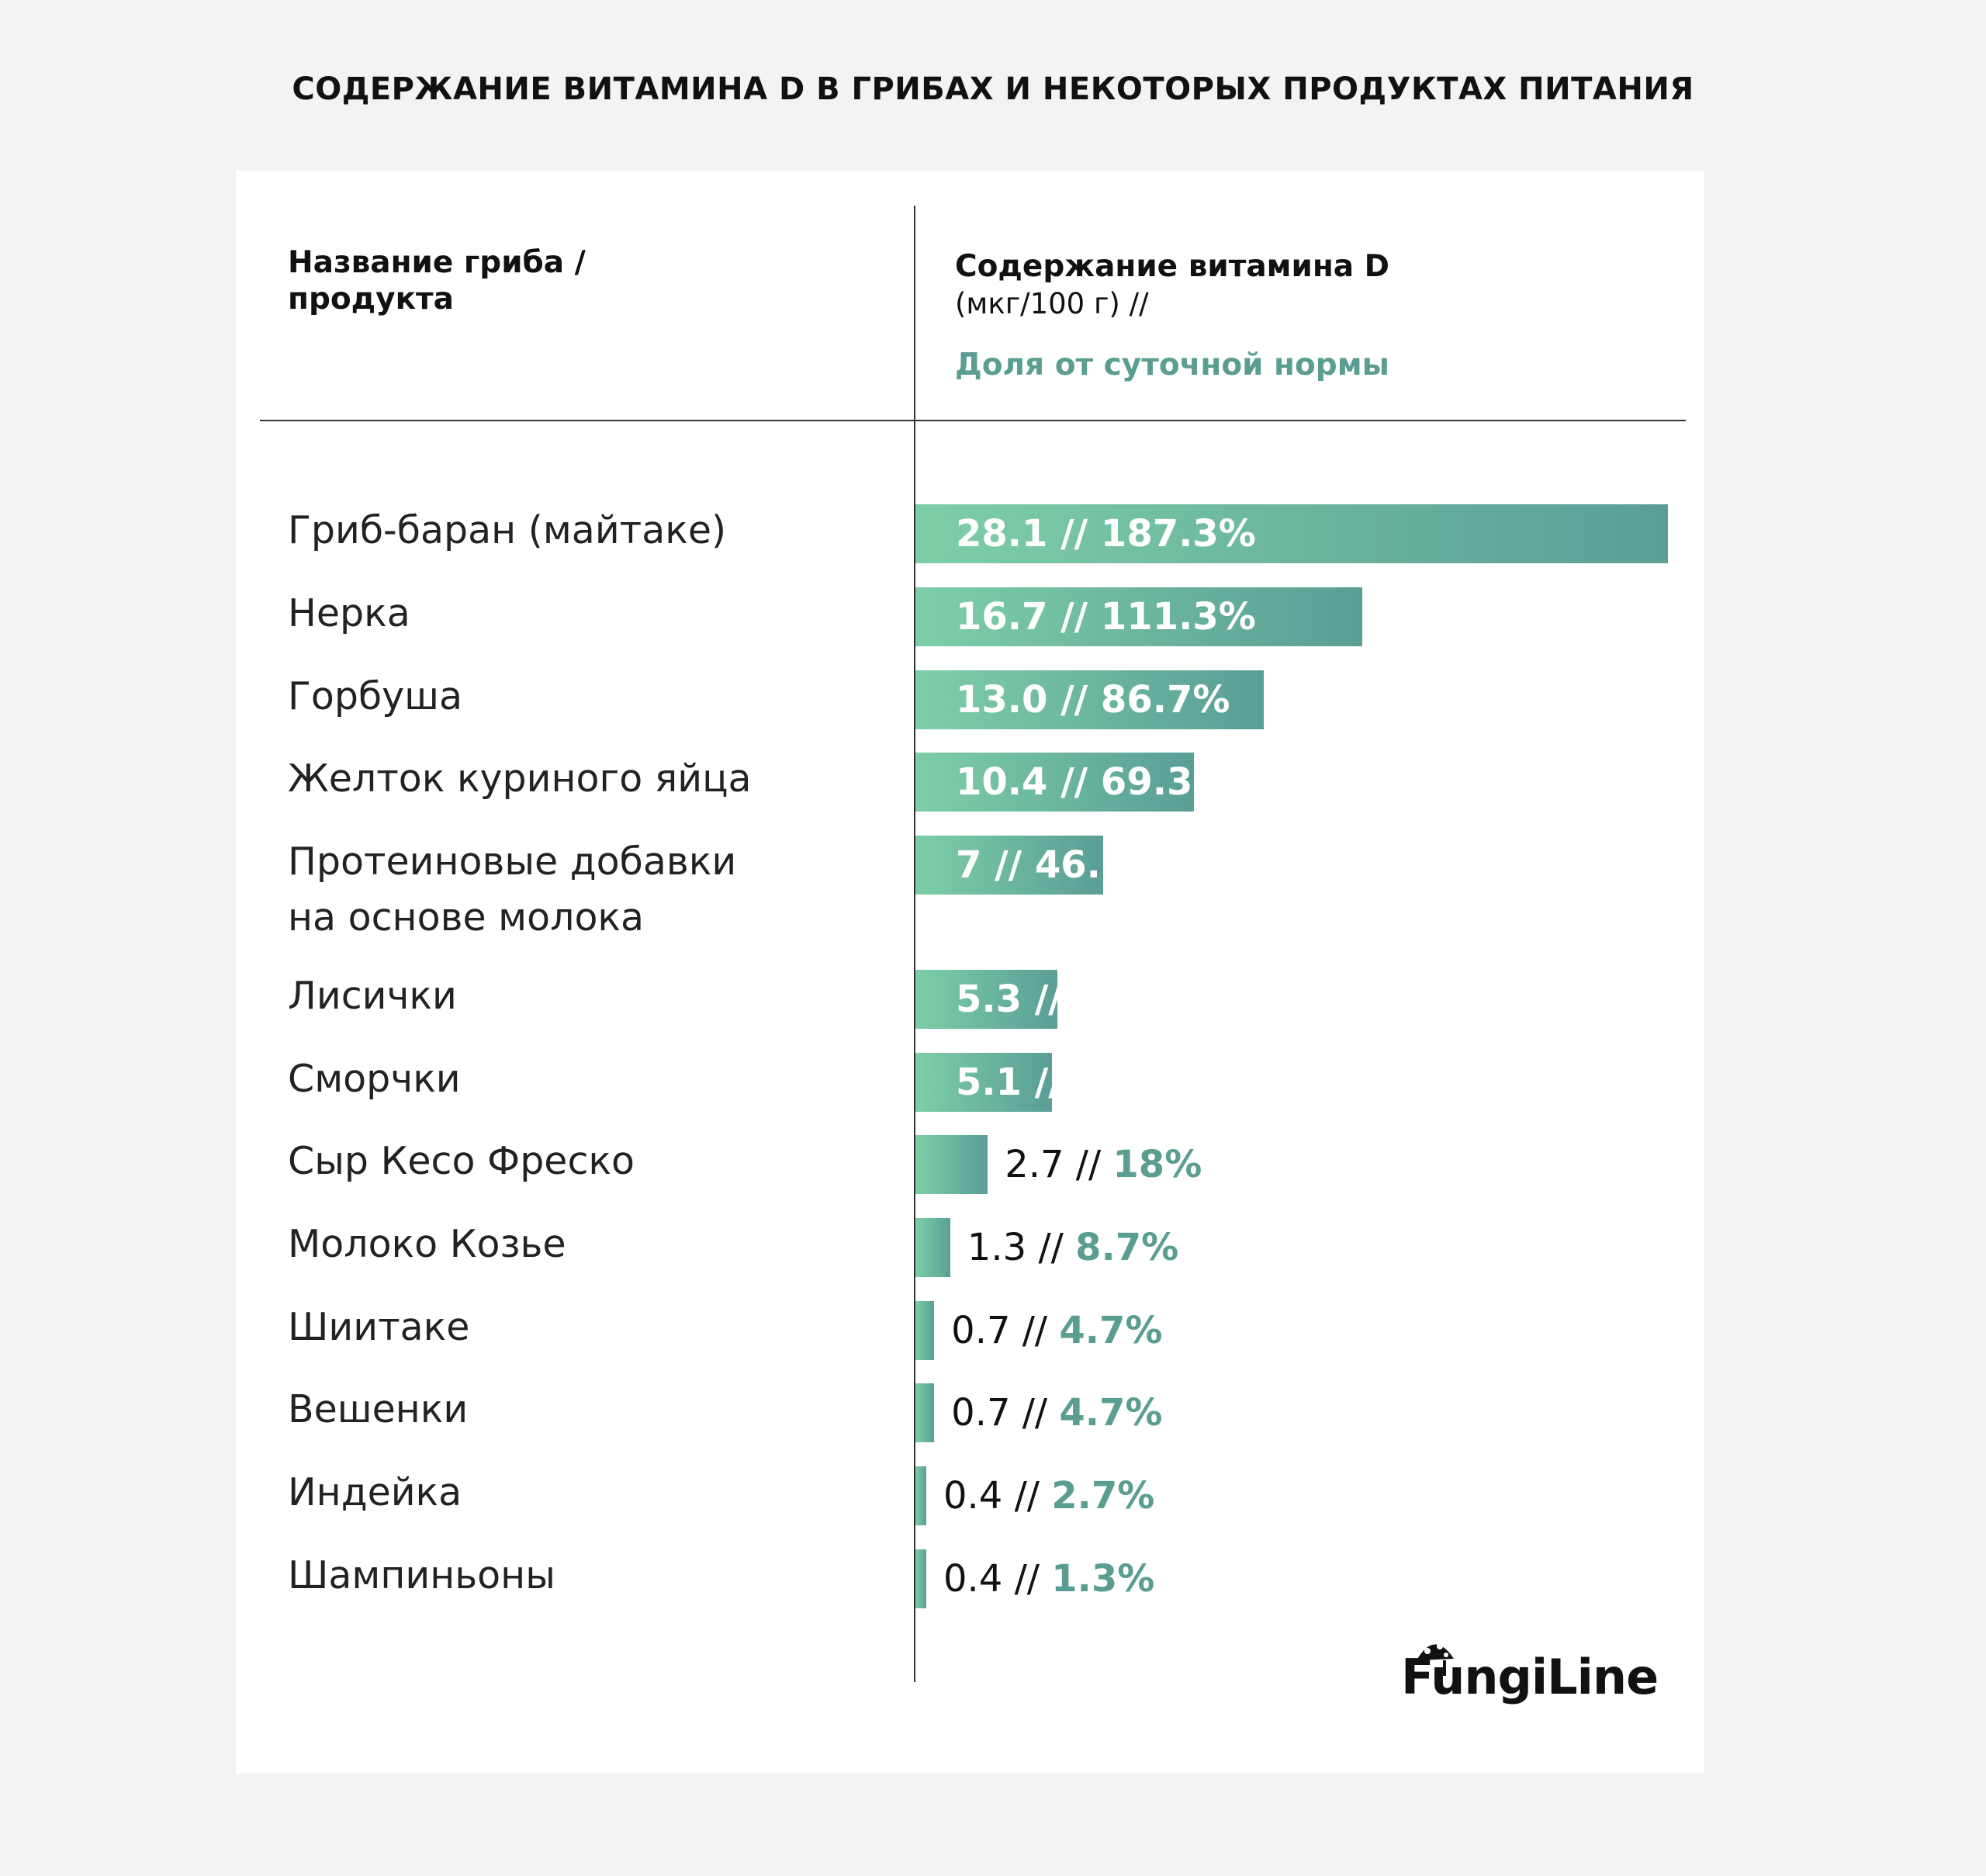  I want to click on category-label: Желток куриного яйца, so click(520, 779).